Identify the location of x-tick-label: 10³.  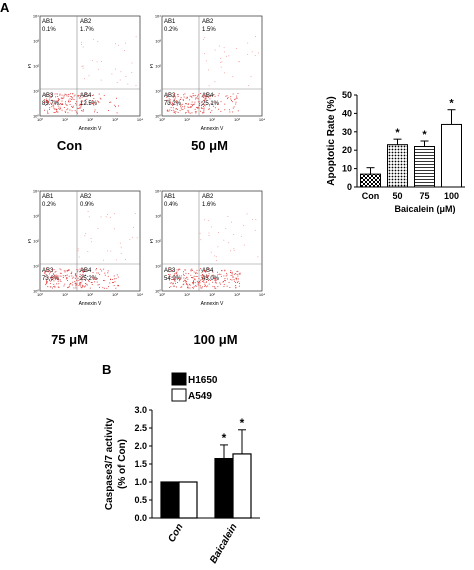
(237, 119).